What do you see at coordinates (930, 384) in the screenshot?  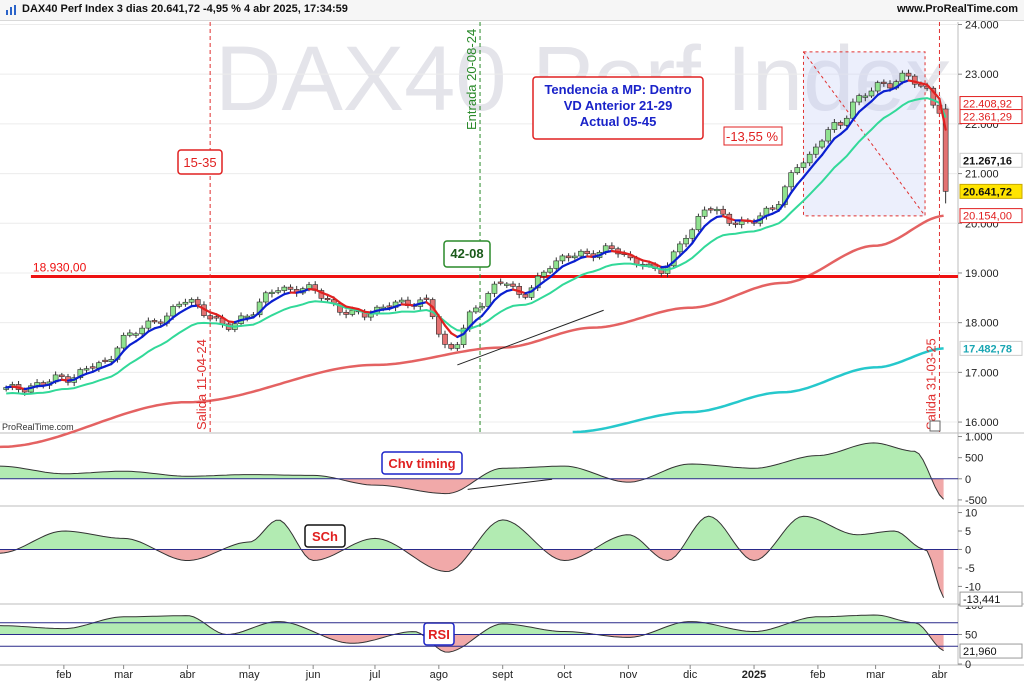 I see `exit-label: Salida 31-03-25` at bounding box center [930, 384].